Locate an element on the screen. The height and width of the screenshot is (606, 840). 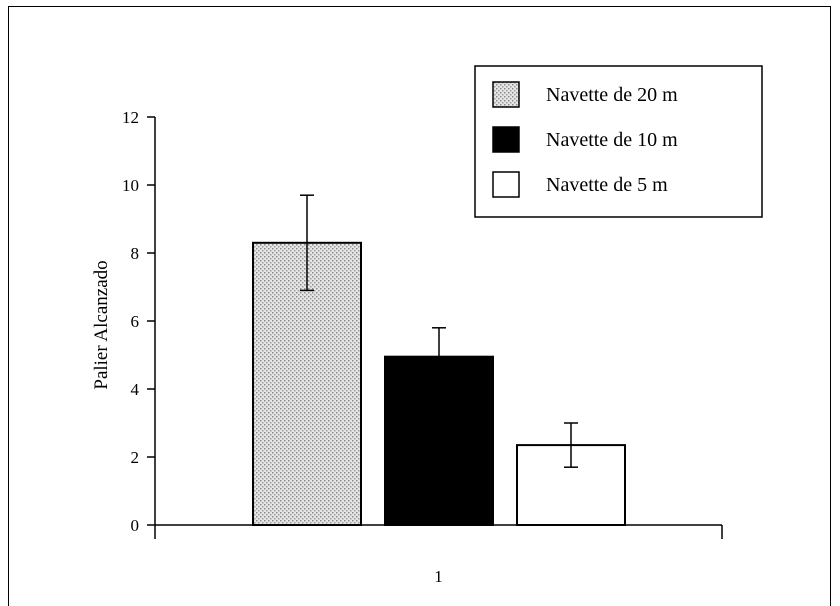
legend-label-3: Navette de 5 m is located at coordinates (607, 185).